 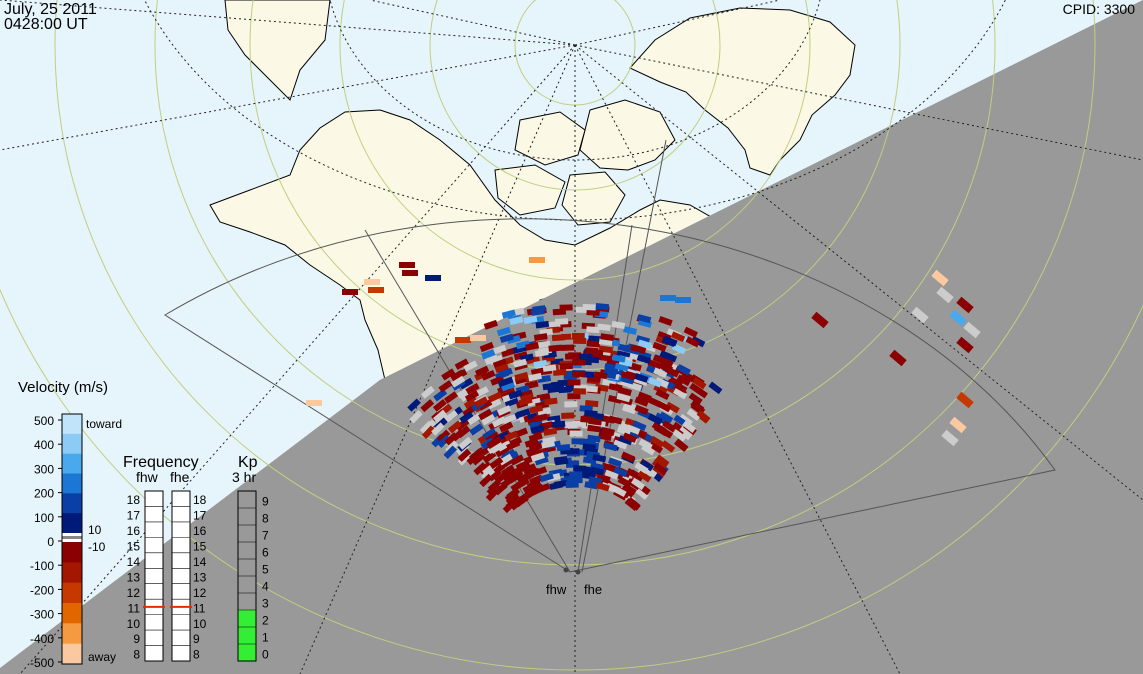 What do you see at coordinates (97, 547) in the screenshot?
I see `near-zero-bottom-label: -10` at bounding box center [97, 547].